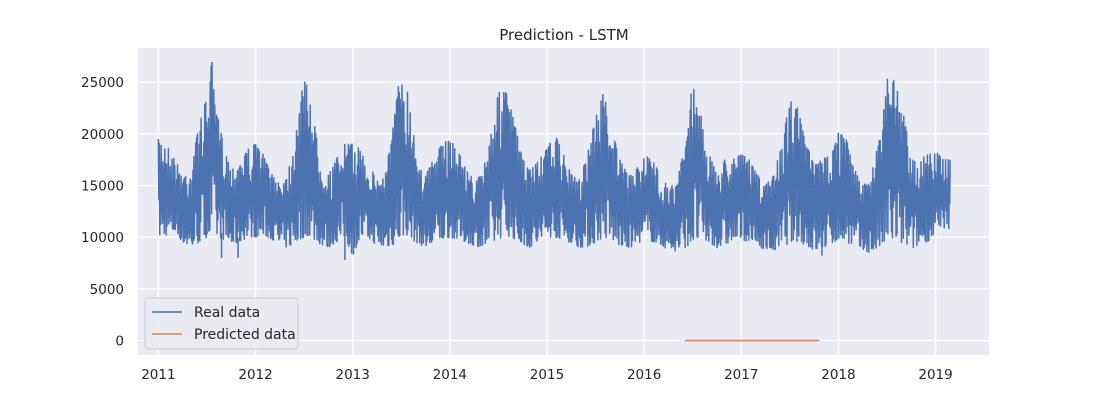 Image resolution: width=1100 pixels, height=400 pixels. I want to click on x-tick-label: 2013, so click(353, 375).